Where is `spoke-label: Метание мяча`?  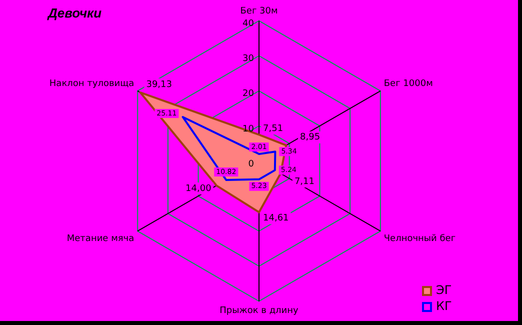 spoke-label: Метание мяча is located at coordinates (100, 239).